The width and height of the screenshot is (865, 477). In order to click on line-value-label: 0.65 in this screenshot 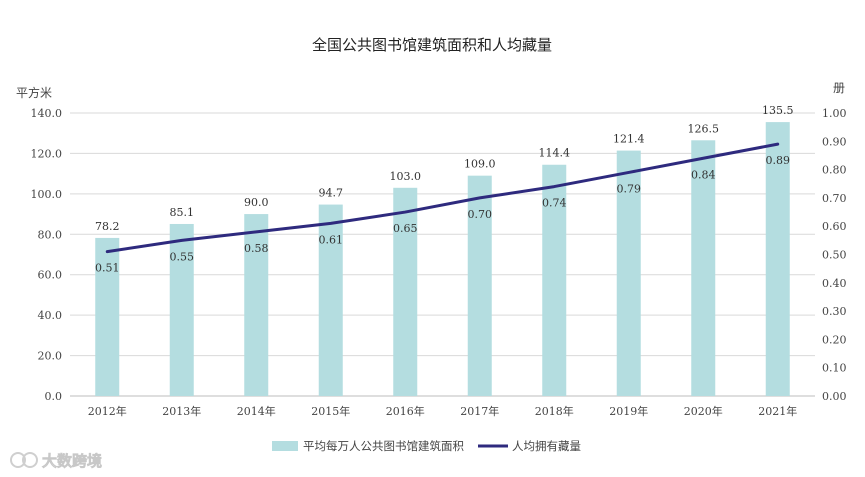, I will do `click(405, 228)`.